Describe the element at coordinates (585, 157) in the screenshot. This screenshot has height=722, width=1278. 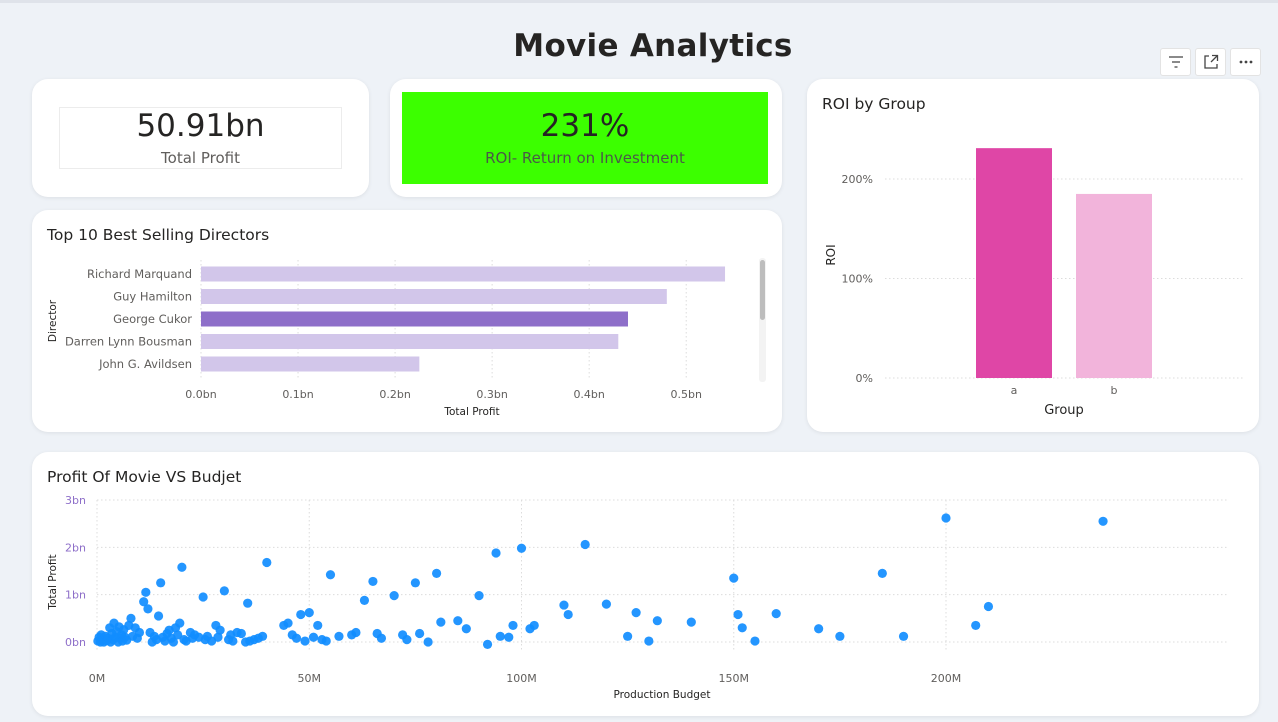
I see `kpi-roi-label: ROI- Return on Investment` at that location.